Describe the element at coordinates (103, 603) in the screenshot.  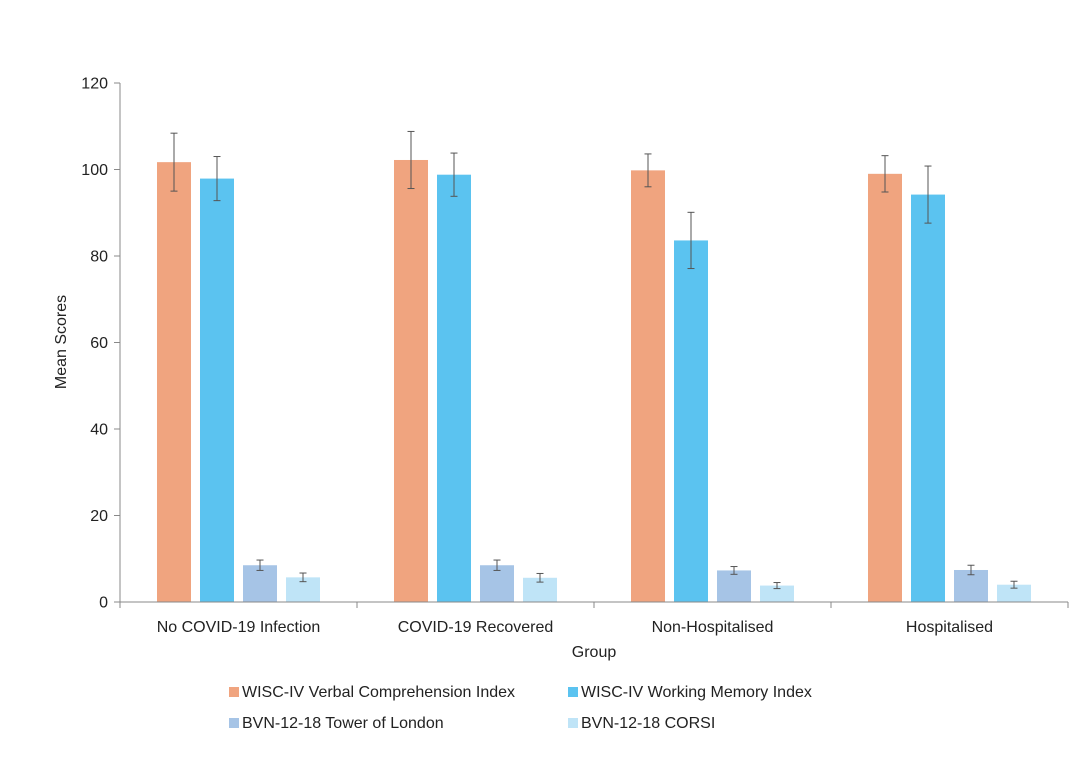
I see `y-tick-label: 0` at that location.